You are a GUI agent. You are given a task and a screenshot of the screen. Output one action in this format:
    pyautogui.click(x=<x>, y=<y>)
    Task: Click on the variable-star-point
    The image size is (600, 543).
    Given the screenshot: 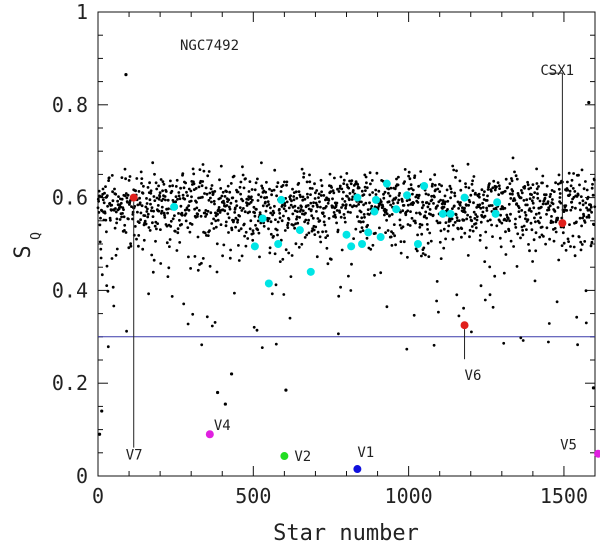 What is the action you would take?
    pyautogui.click(x=562, y=223)
    